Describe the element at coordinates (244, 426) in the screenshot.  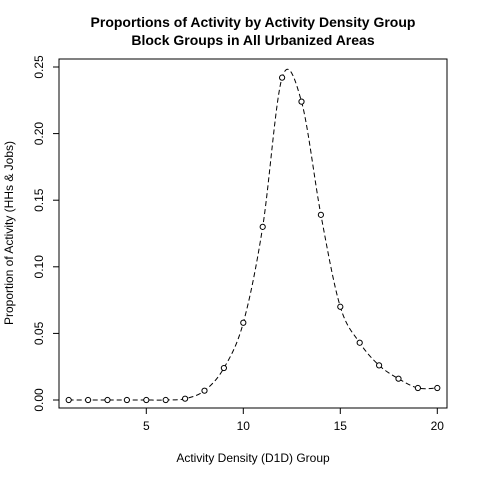
I see `x-tick-label: 10` at that location.